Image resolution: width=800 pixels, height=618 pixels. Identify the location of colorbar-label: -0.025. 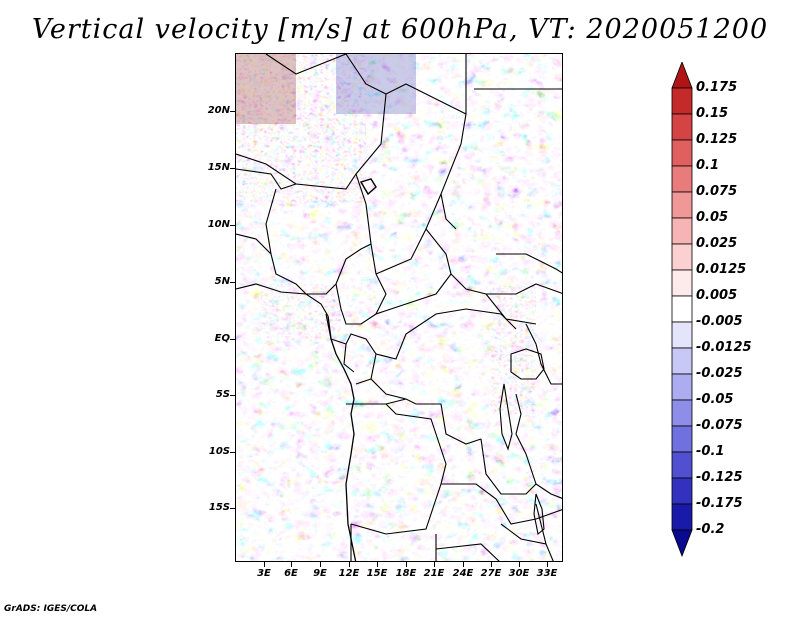
(719, 373).